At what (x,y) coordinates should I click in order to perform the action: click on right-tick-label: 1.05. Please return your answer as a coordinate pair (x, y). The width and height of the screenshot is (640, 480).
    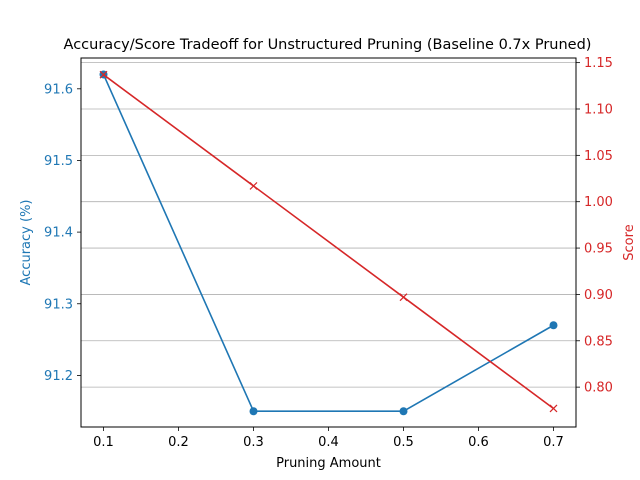
    Looking at the image, I should click on (598, 156).